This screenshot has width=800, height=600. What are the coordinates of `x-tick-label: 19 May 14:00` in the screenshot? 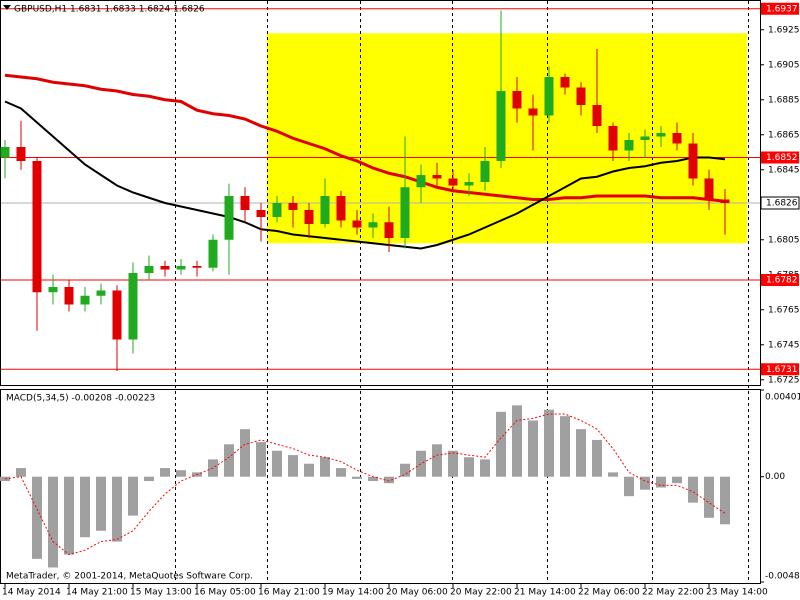 It's located at (353, 593).